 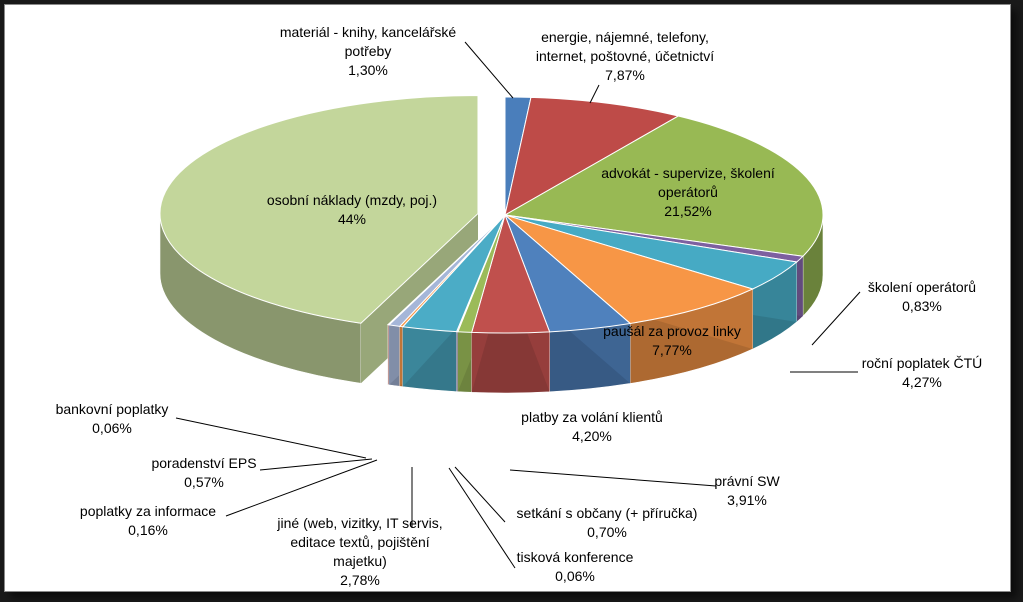 What do you see at coordinates (607, 513) in the screenshot?
I see `data-label-text: setkání s občany (+ příručka)` at bounding box center [607, 513].